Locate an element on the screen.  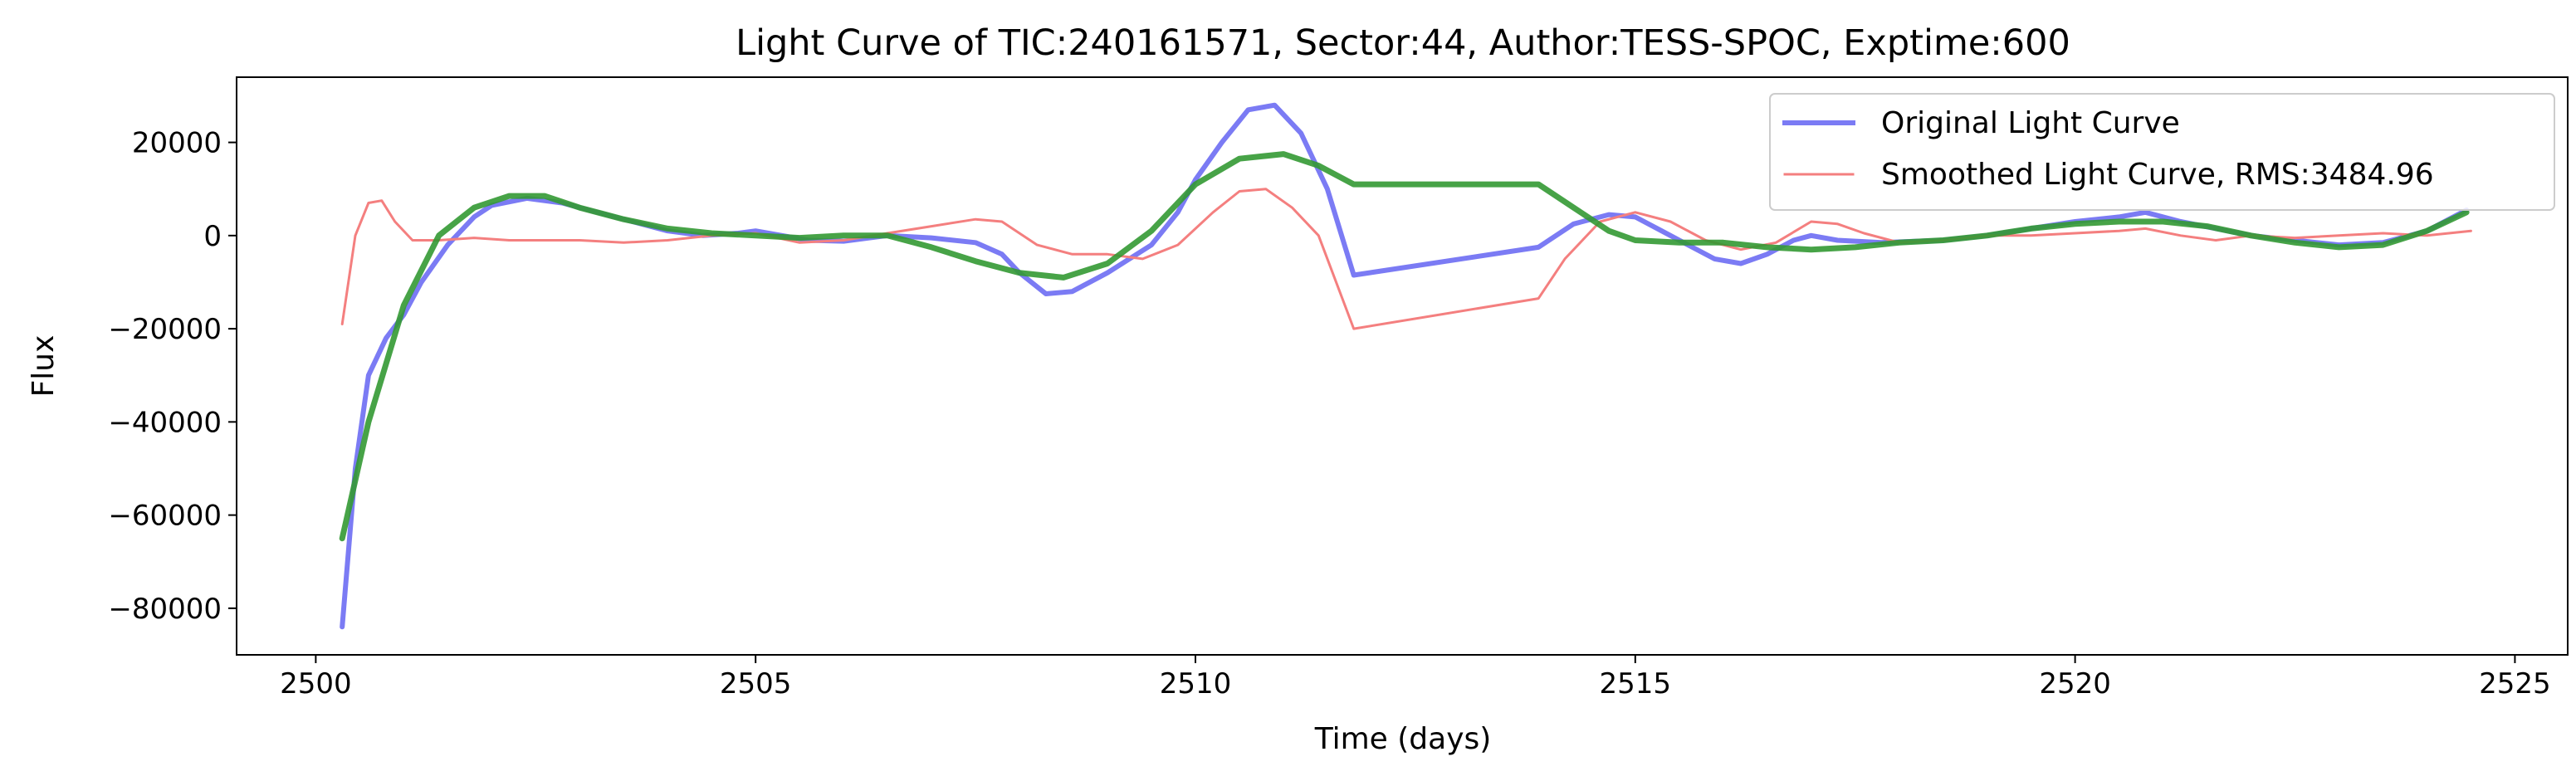
x-tick-label: 2525 is located at coordinates (2515, 683).